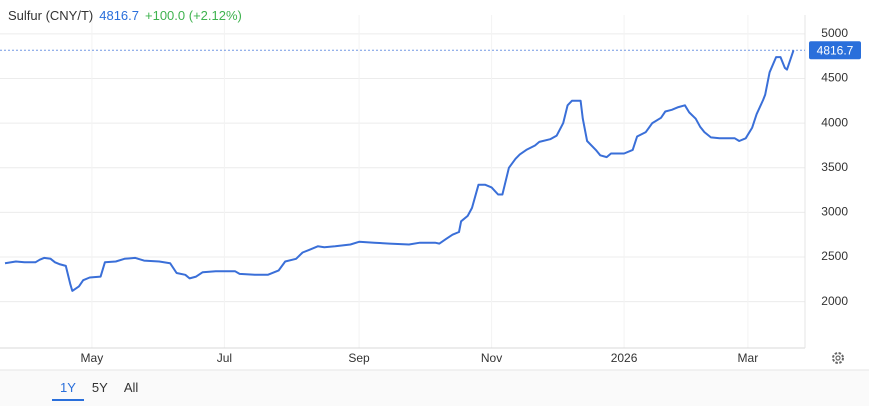 The width and height of the screenshot is (869, 406). I want to click on x-tick-label: 2026, so click(624, 358).